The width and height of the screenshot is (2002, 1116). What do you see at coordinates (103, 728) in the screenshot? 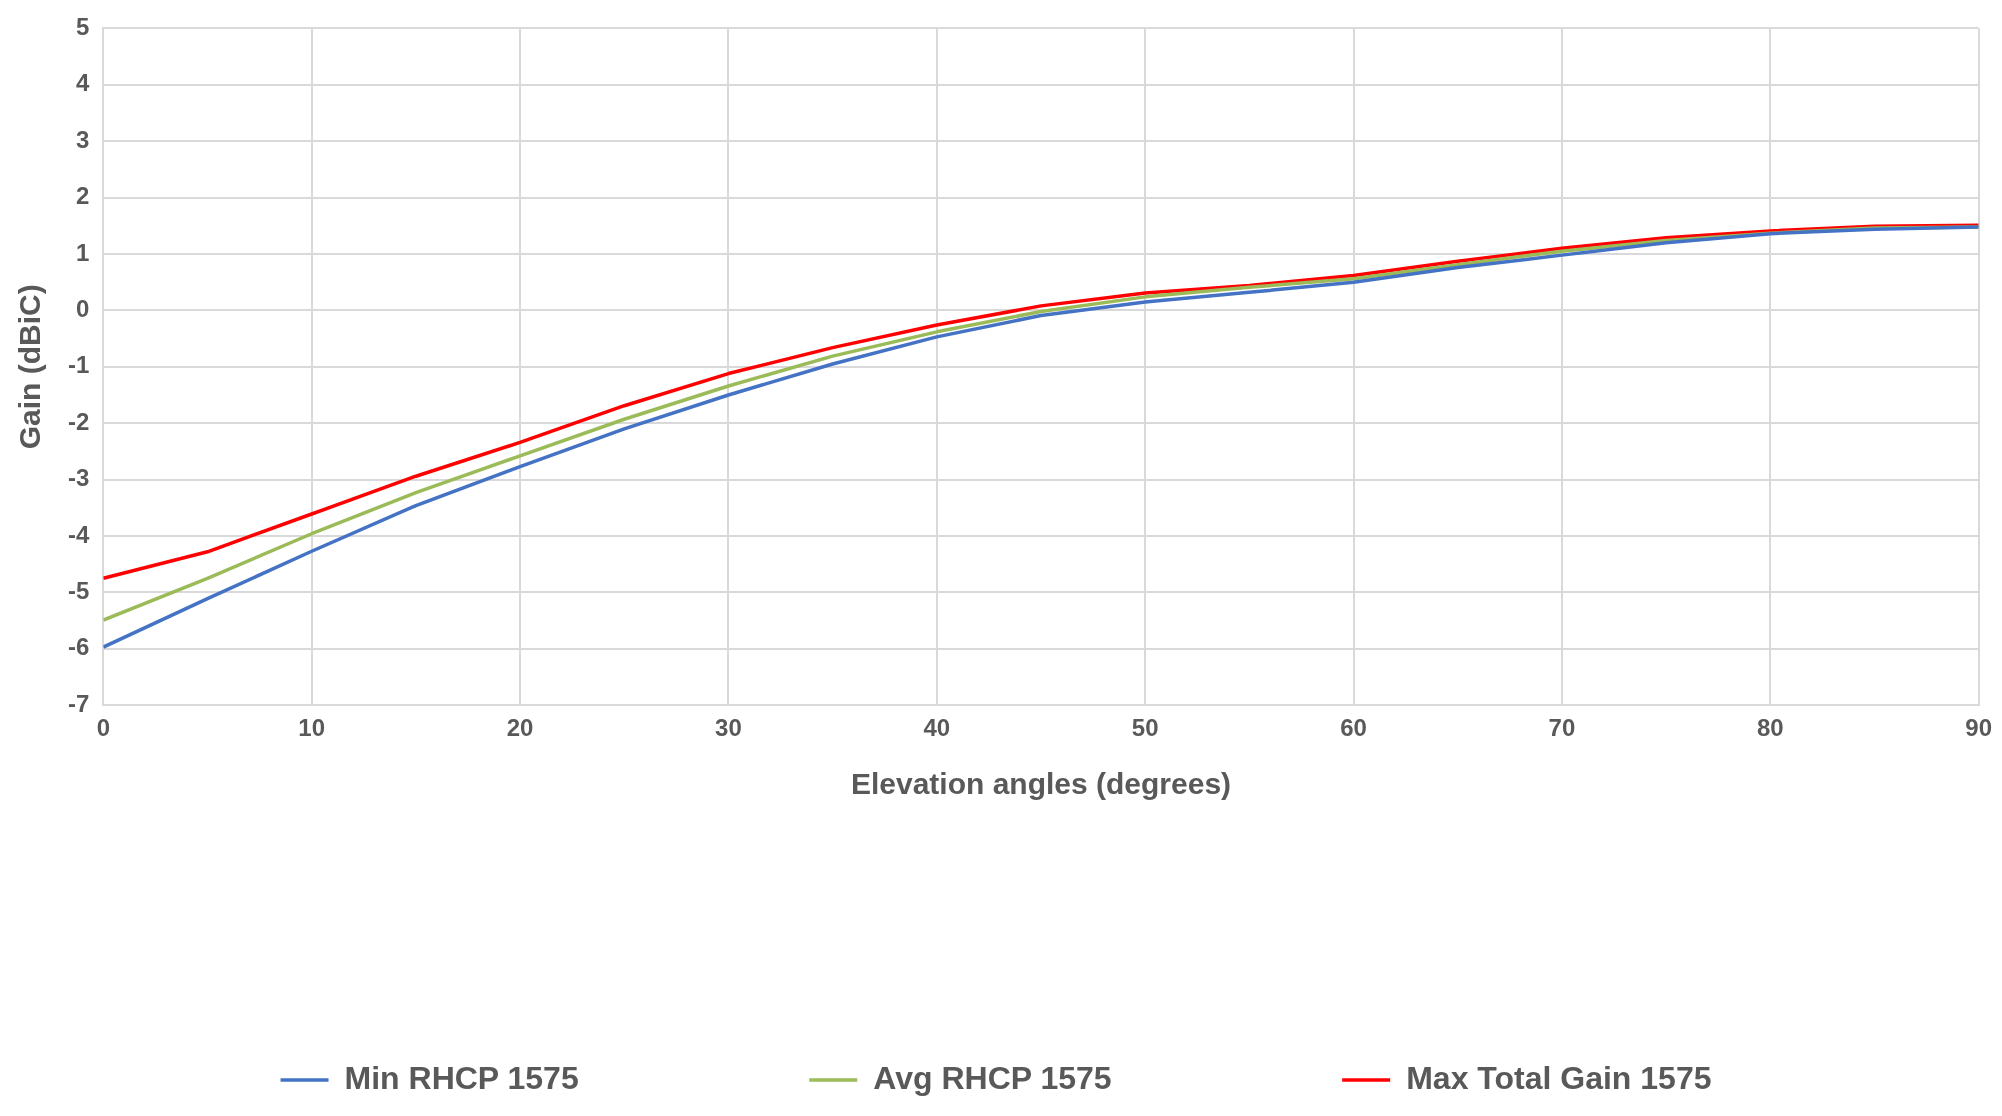
I see `x-tick-label: 0` at bounding box center [103, 728].